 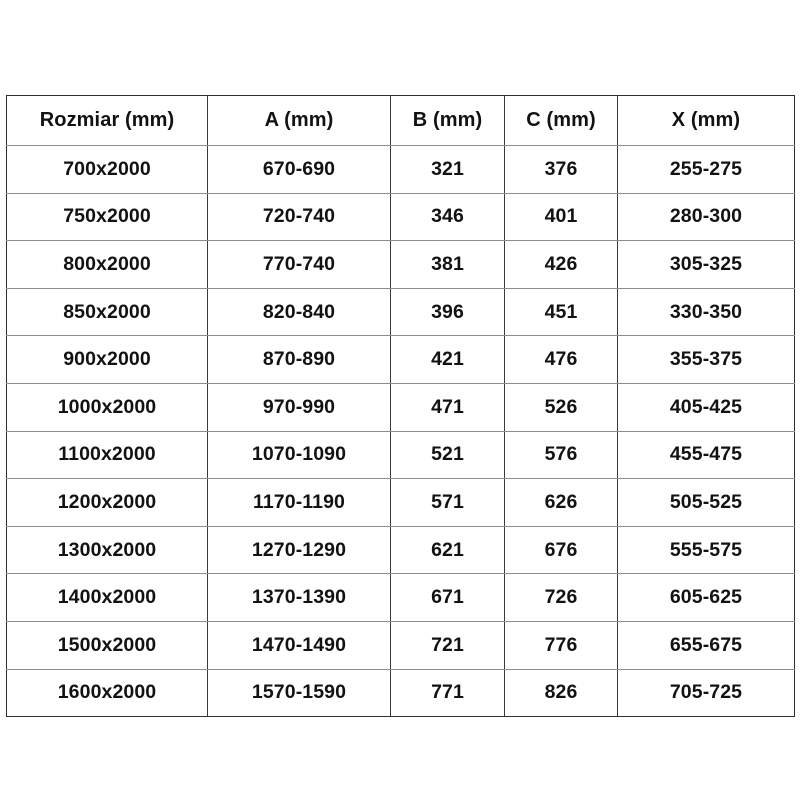 I want to click on cell-a: 970-990, so click(x=299, y=407).